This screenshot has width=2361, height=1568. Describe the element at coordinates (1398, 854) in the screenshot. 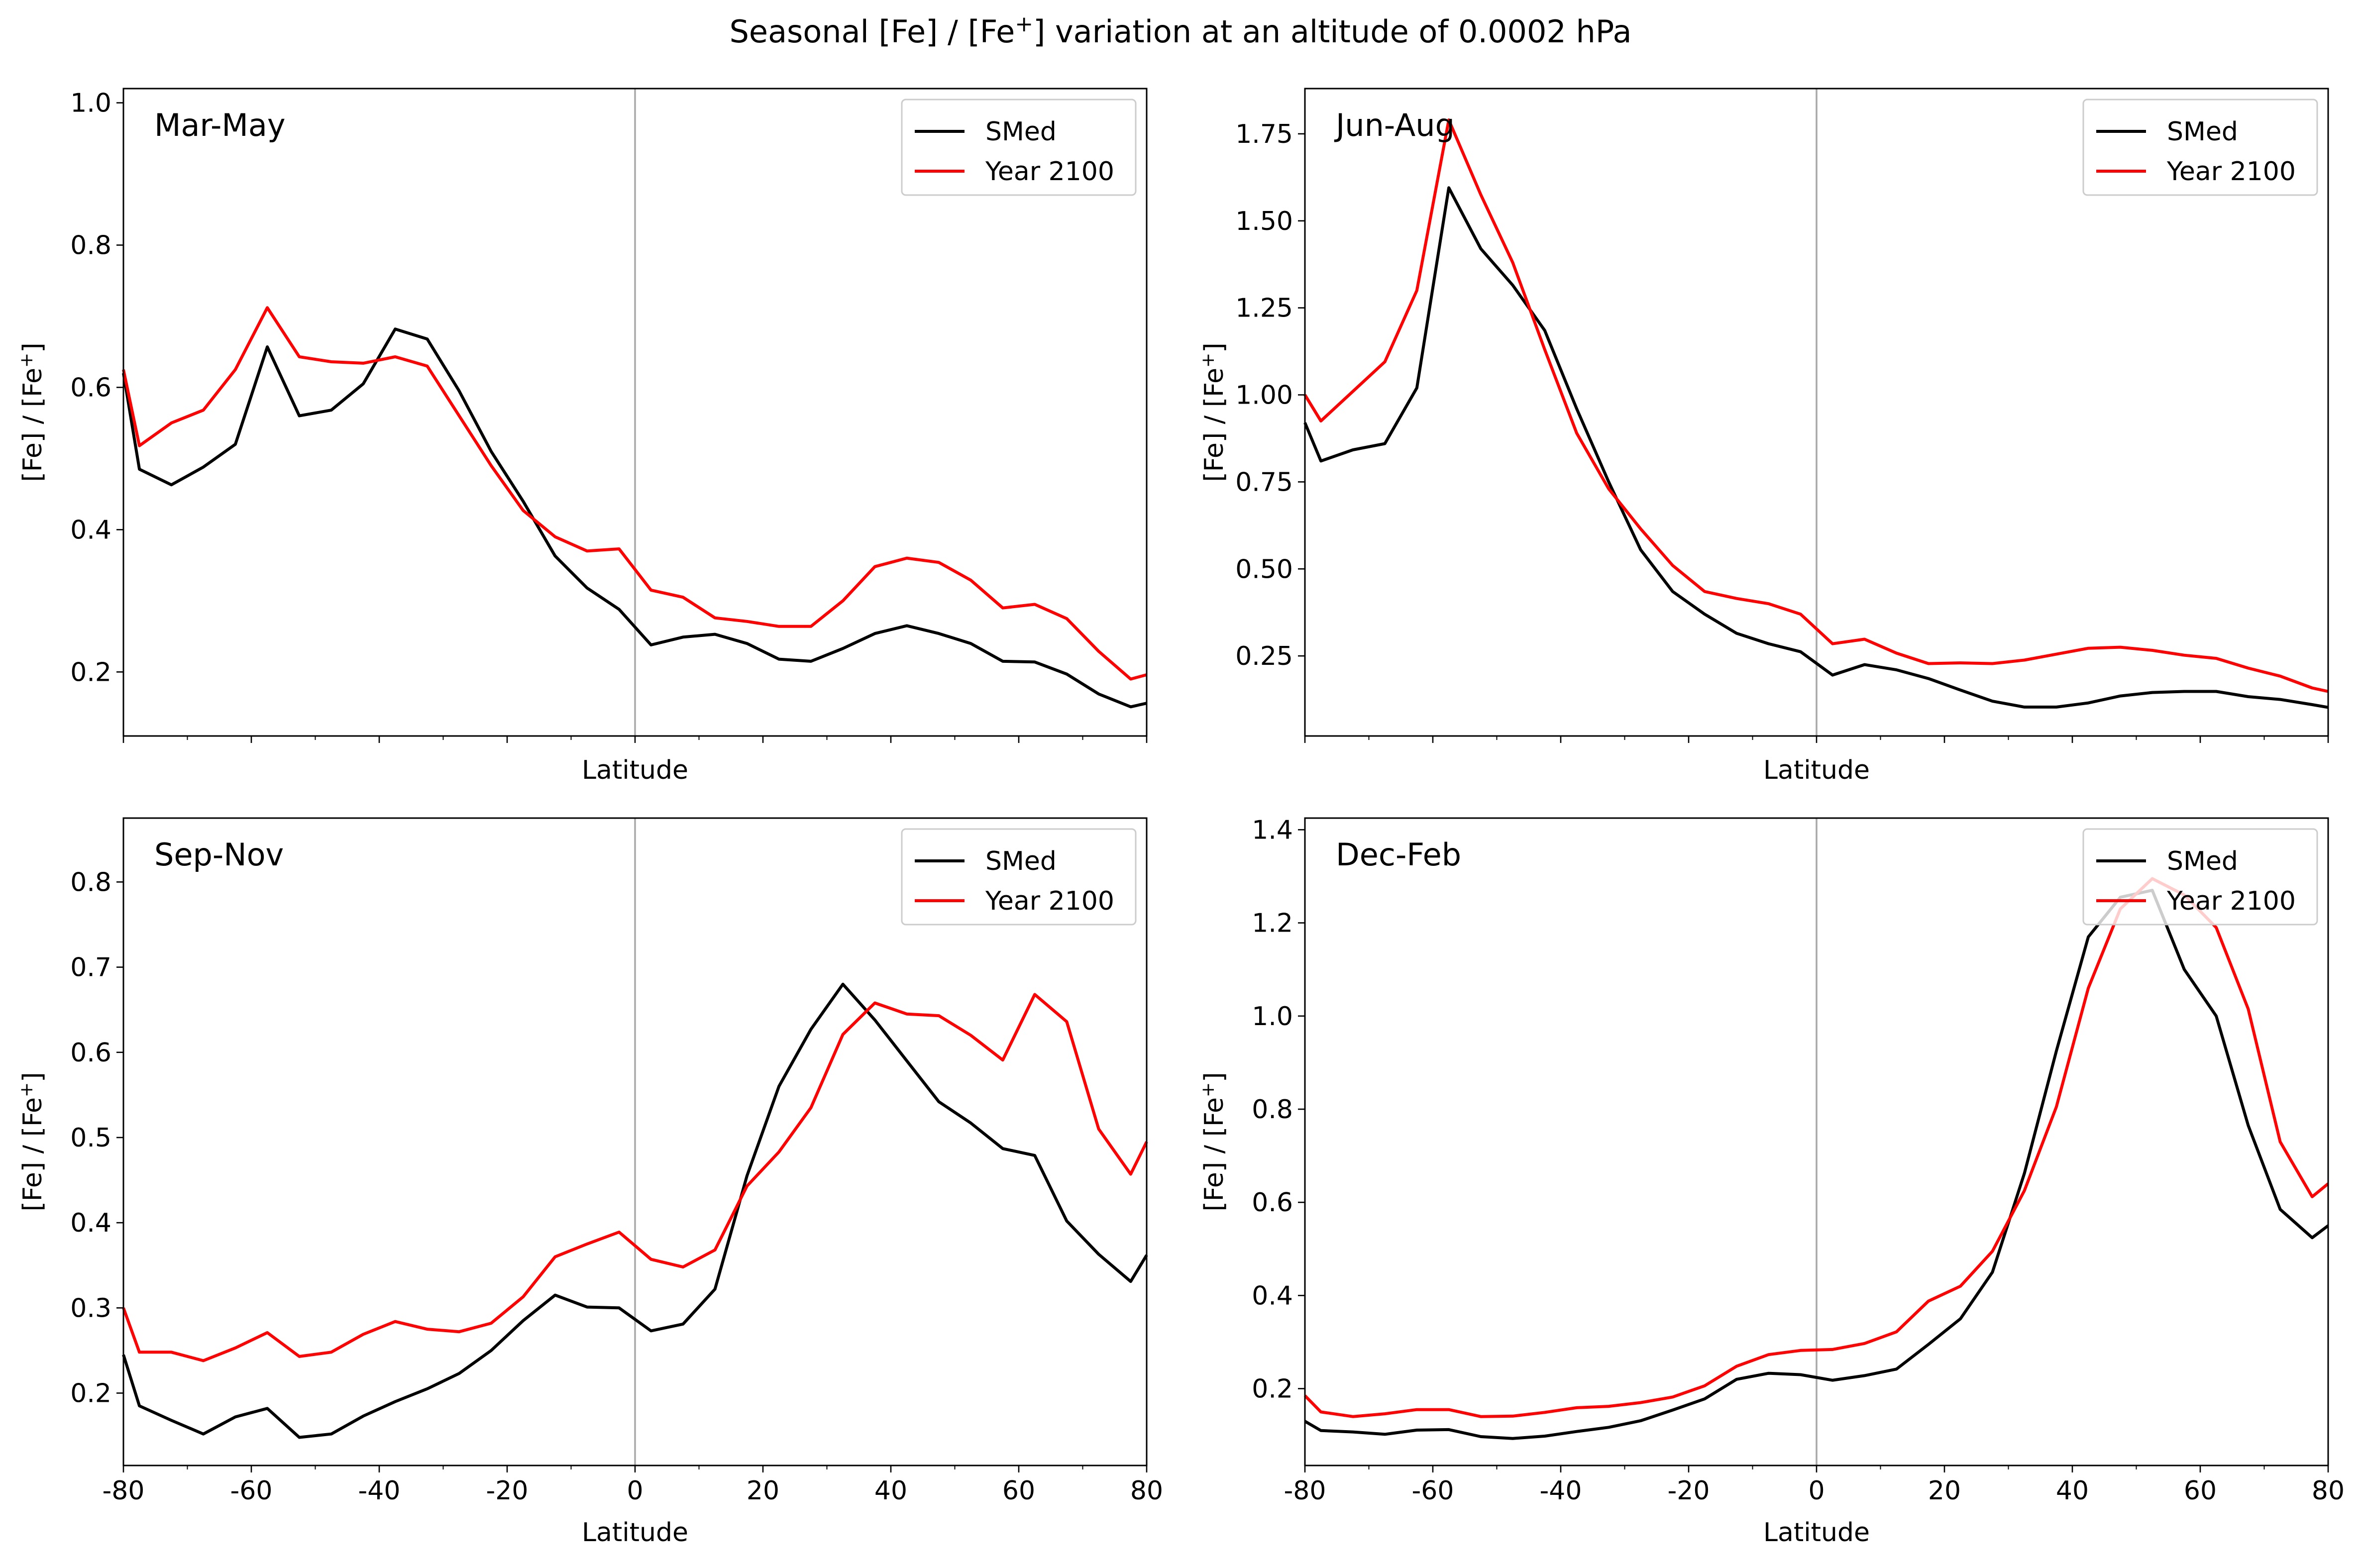

I see `panel-label: Dec-Feb` at that location.